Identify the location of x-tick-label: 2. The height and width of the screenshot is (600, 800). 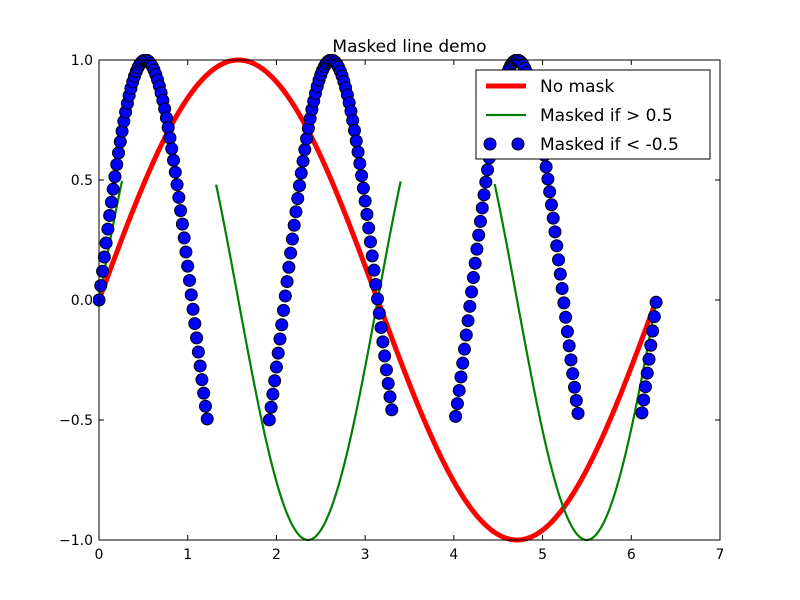
(276, 555).